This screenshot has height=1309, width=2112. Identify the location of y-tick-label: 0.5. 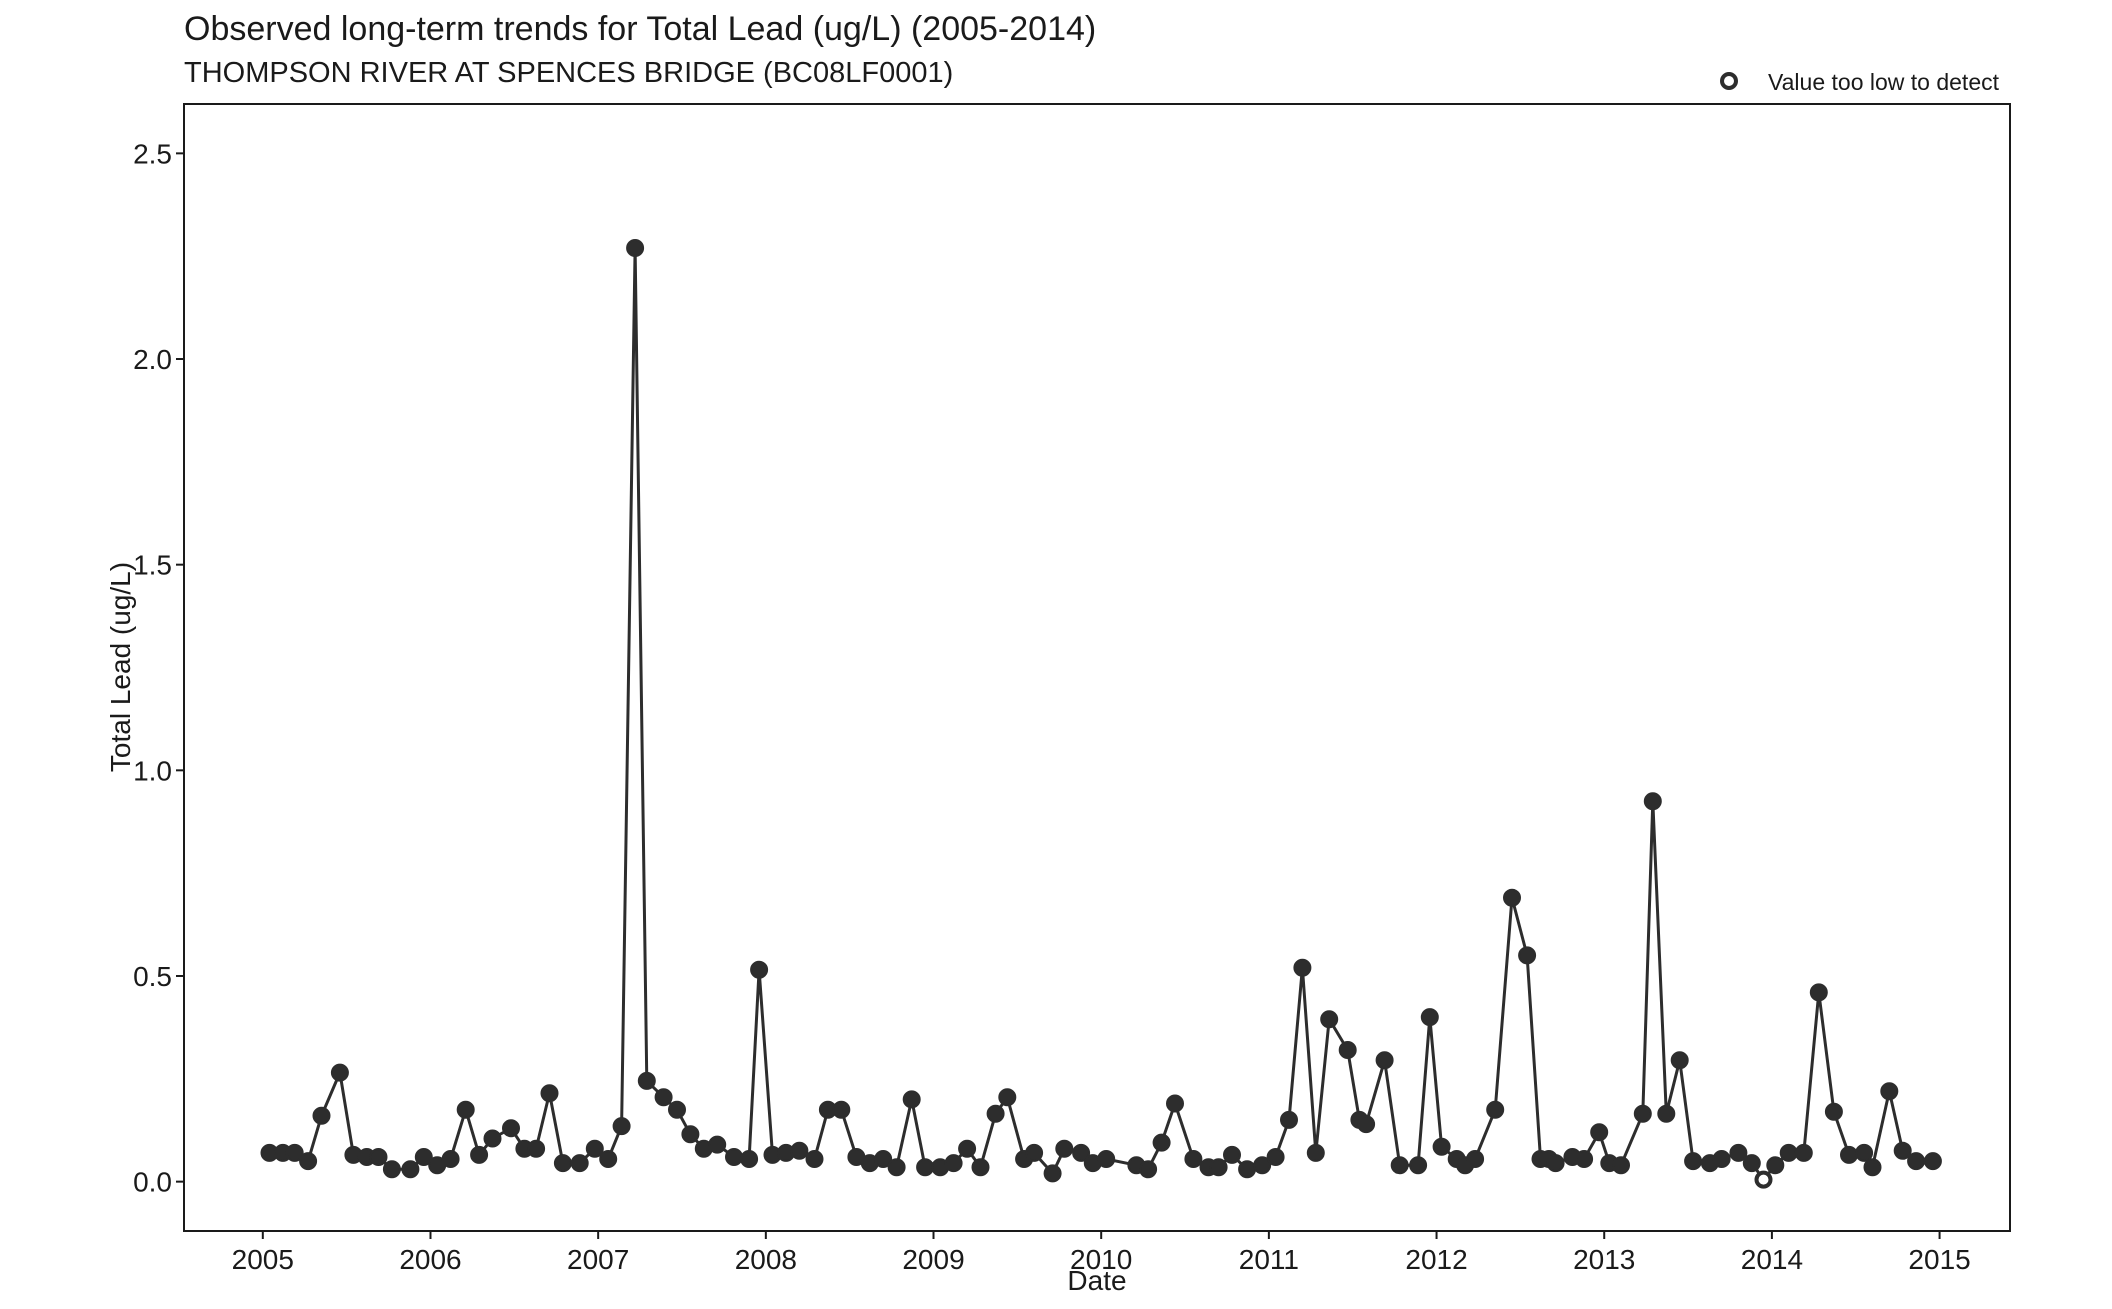
(152, 976).